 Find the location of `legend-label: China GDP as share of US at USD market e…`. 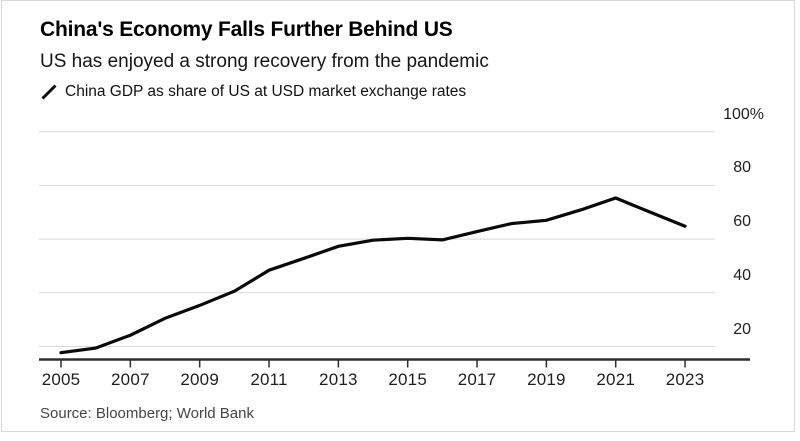

legend-label: China GDP as share of US at USD market e… is located at coordinates (266, 91).